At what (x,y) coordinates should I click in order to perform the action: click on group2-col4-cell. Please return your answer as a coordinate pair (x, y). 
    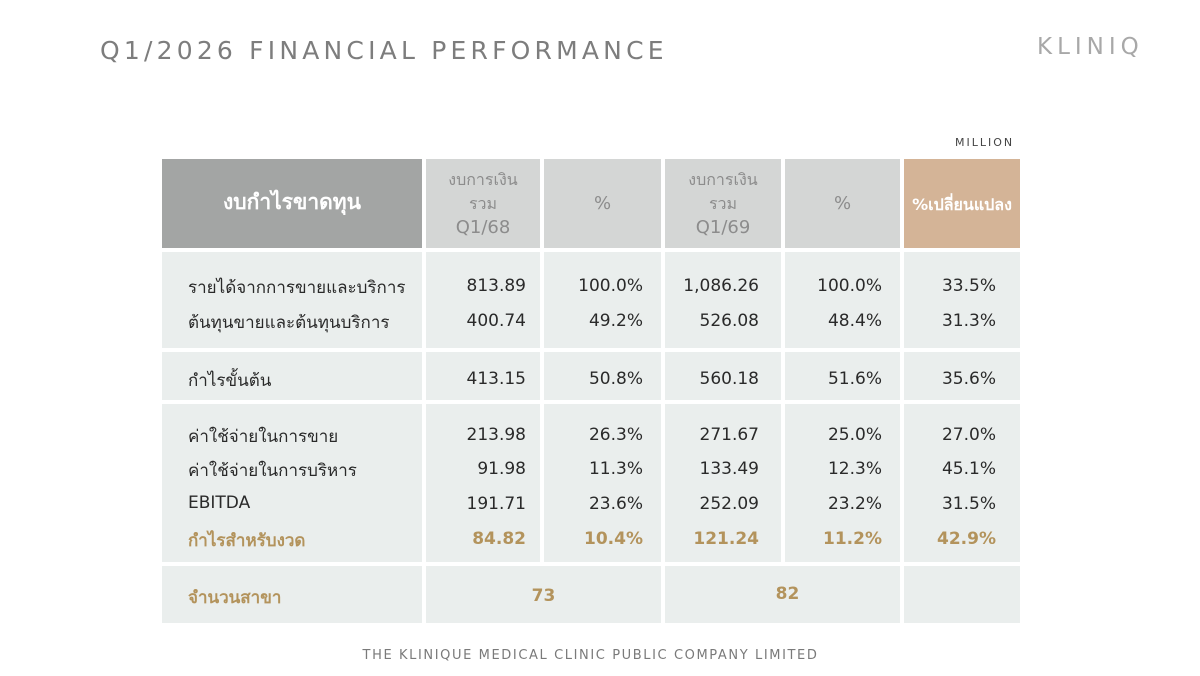
    Looking at the image, I should click on (842, 376).